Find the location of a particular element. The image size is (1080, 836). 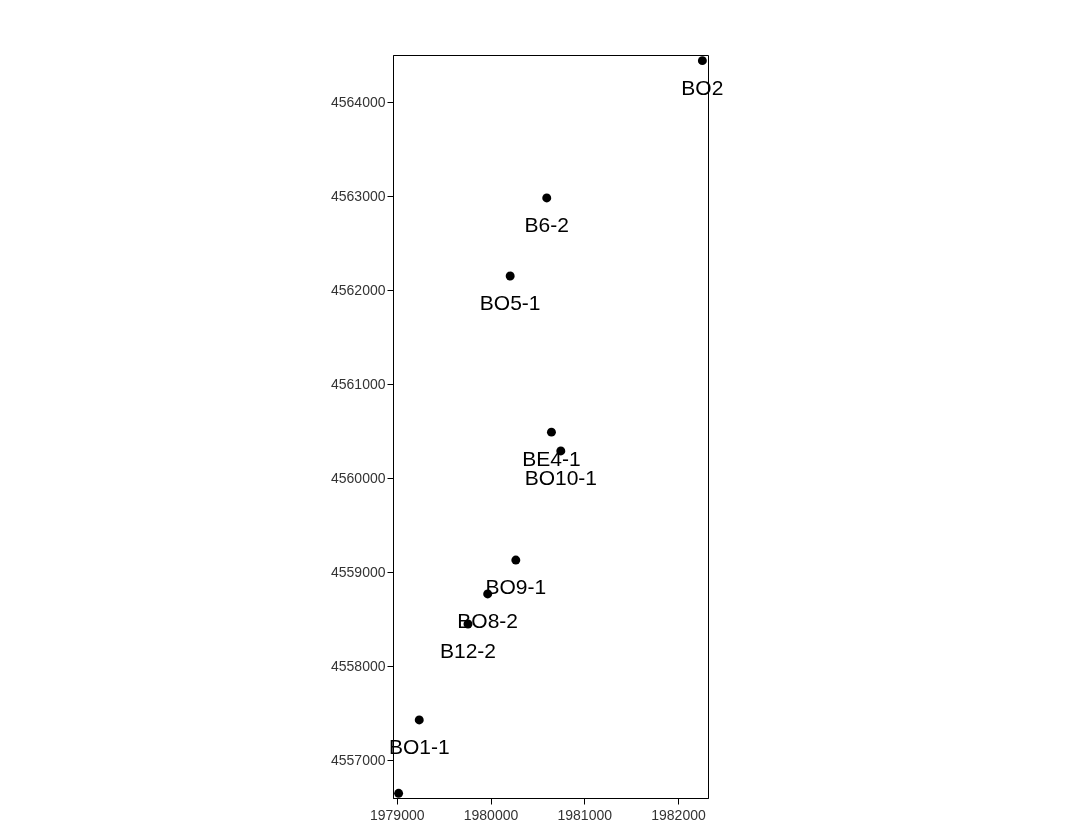

x-tick-label: 1981000 is located at coordinates (585, 814).